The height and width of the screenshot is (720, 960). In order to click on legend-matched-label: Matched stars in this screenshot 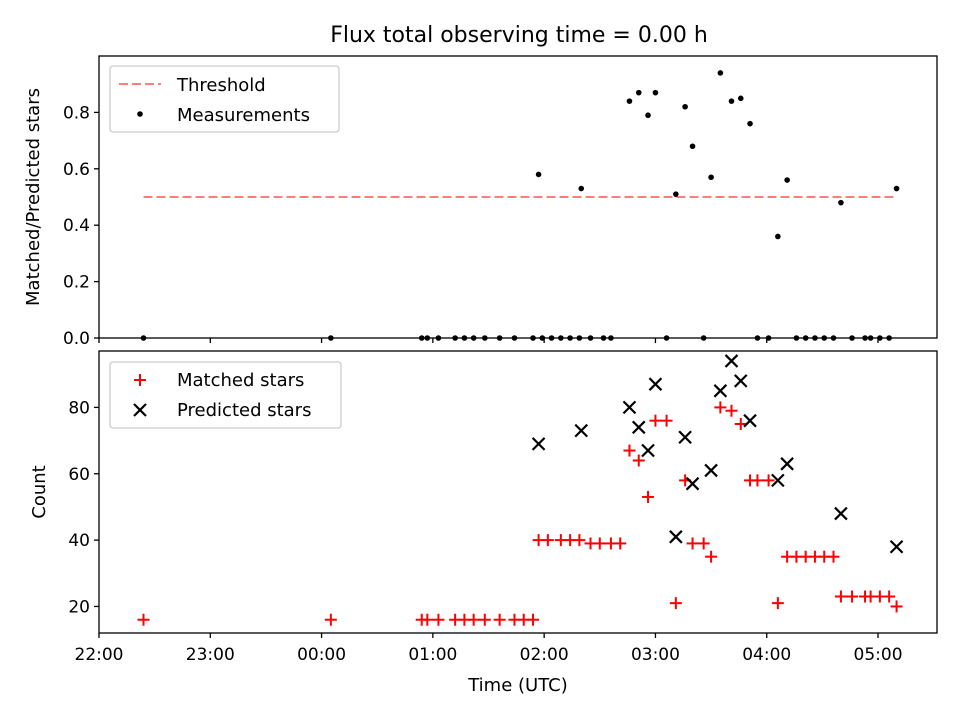, I will do `click(240, 380)`.